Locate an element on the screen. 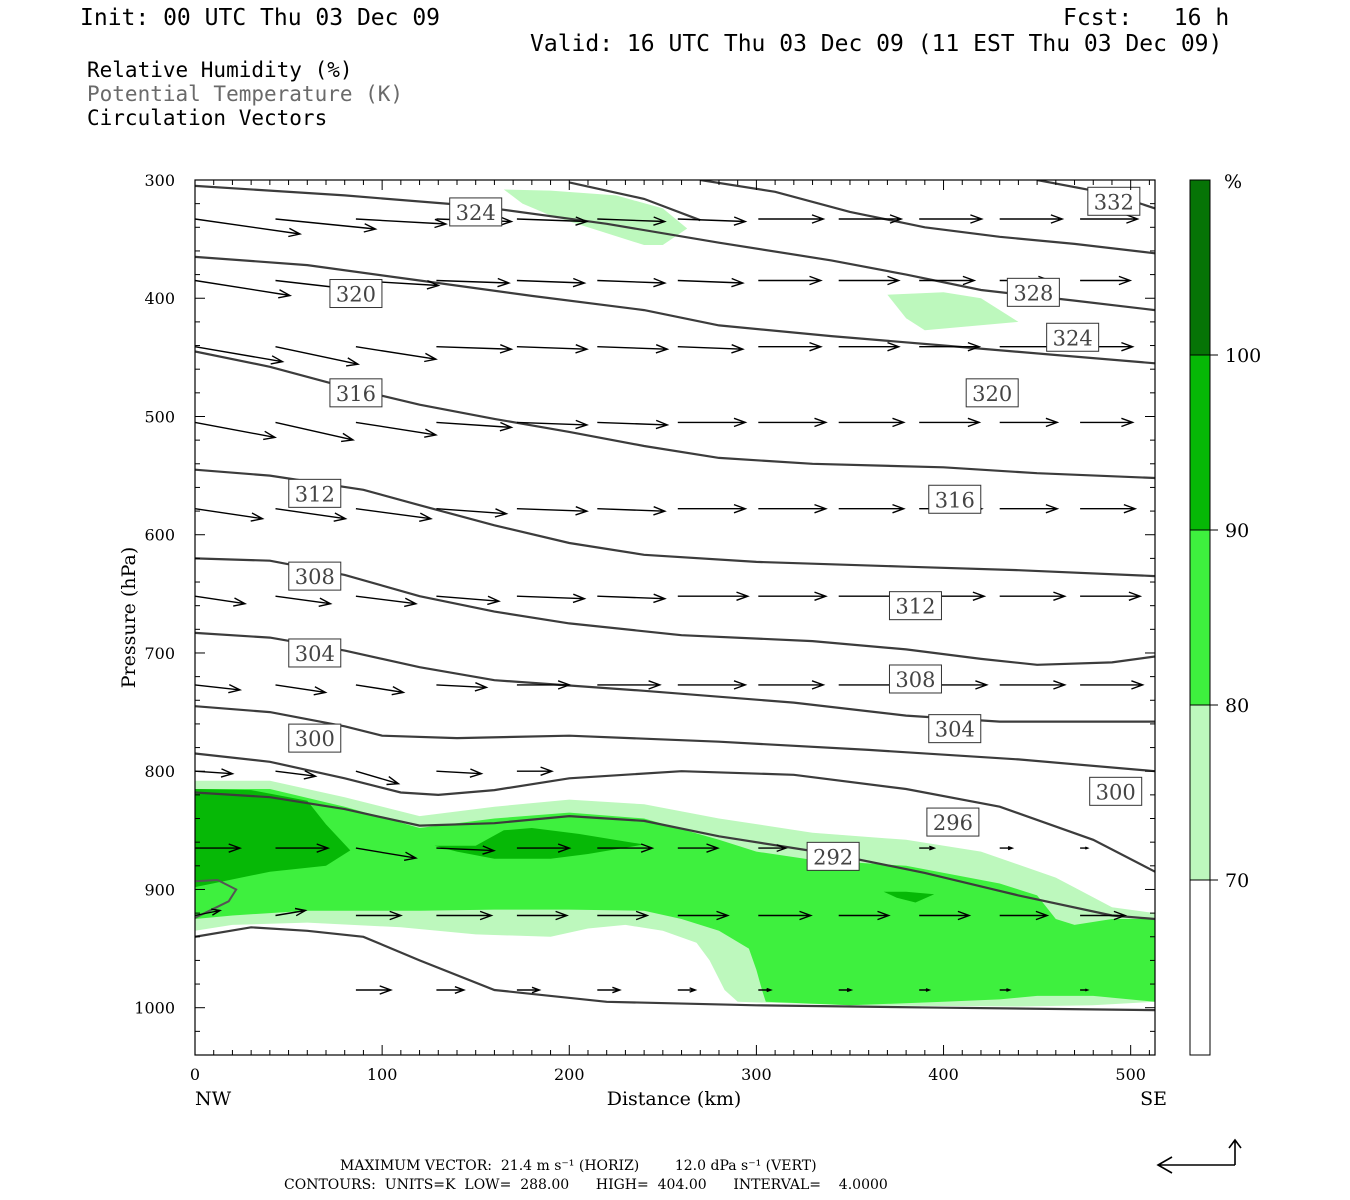 The image size is (1350, 1200). theta-label-text: 292 is located at coordinates (833, 857).